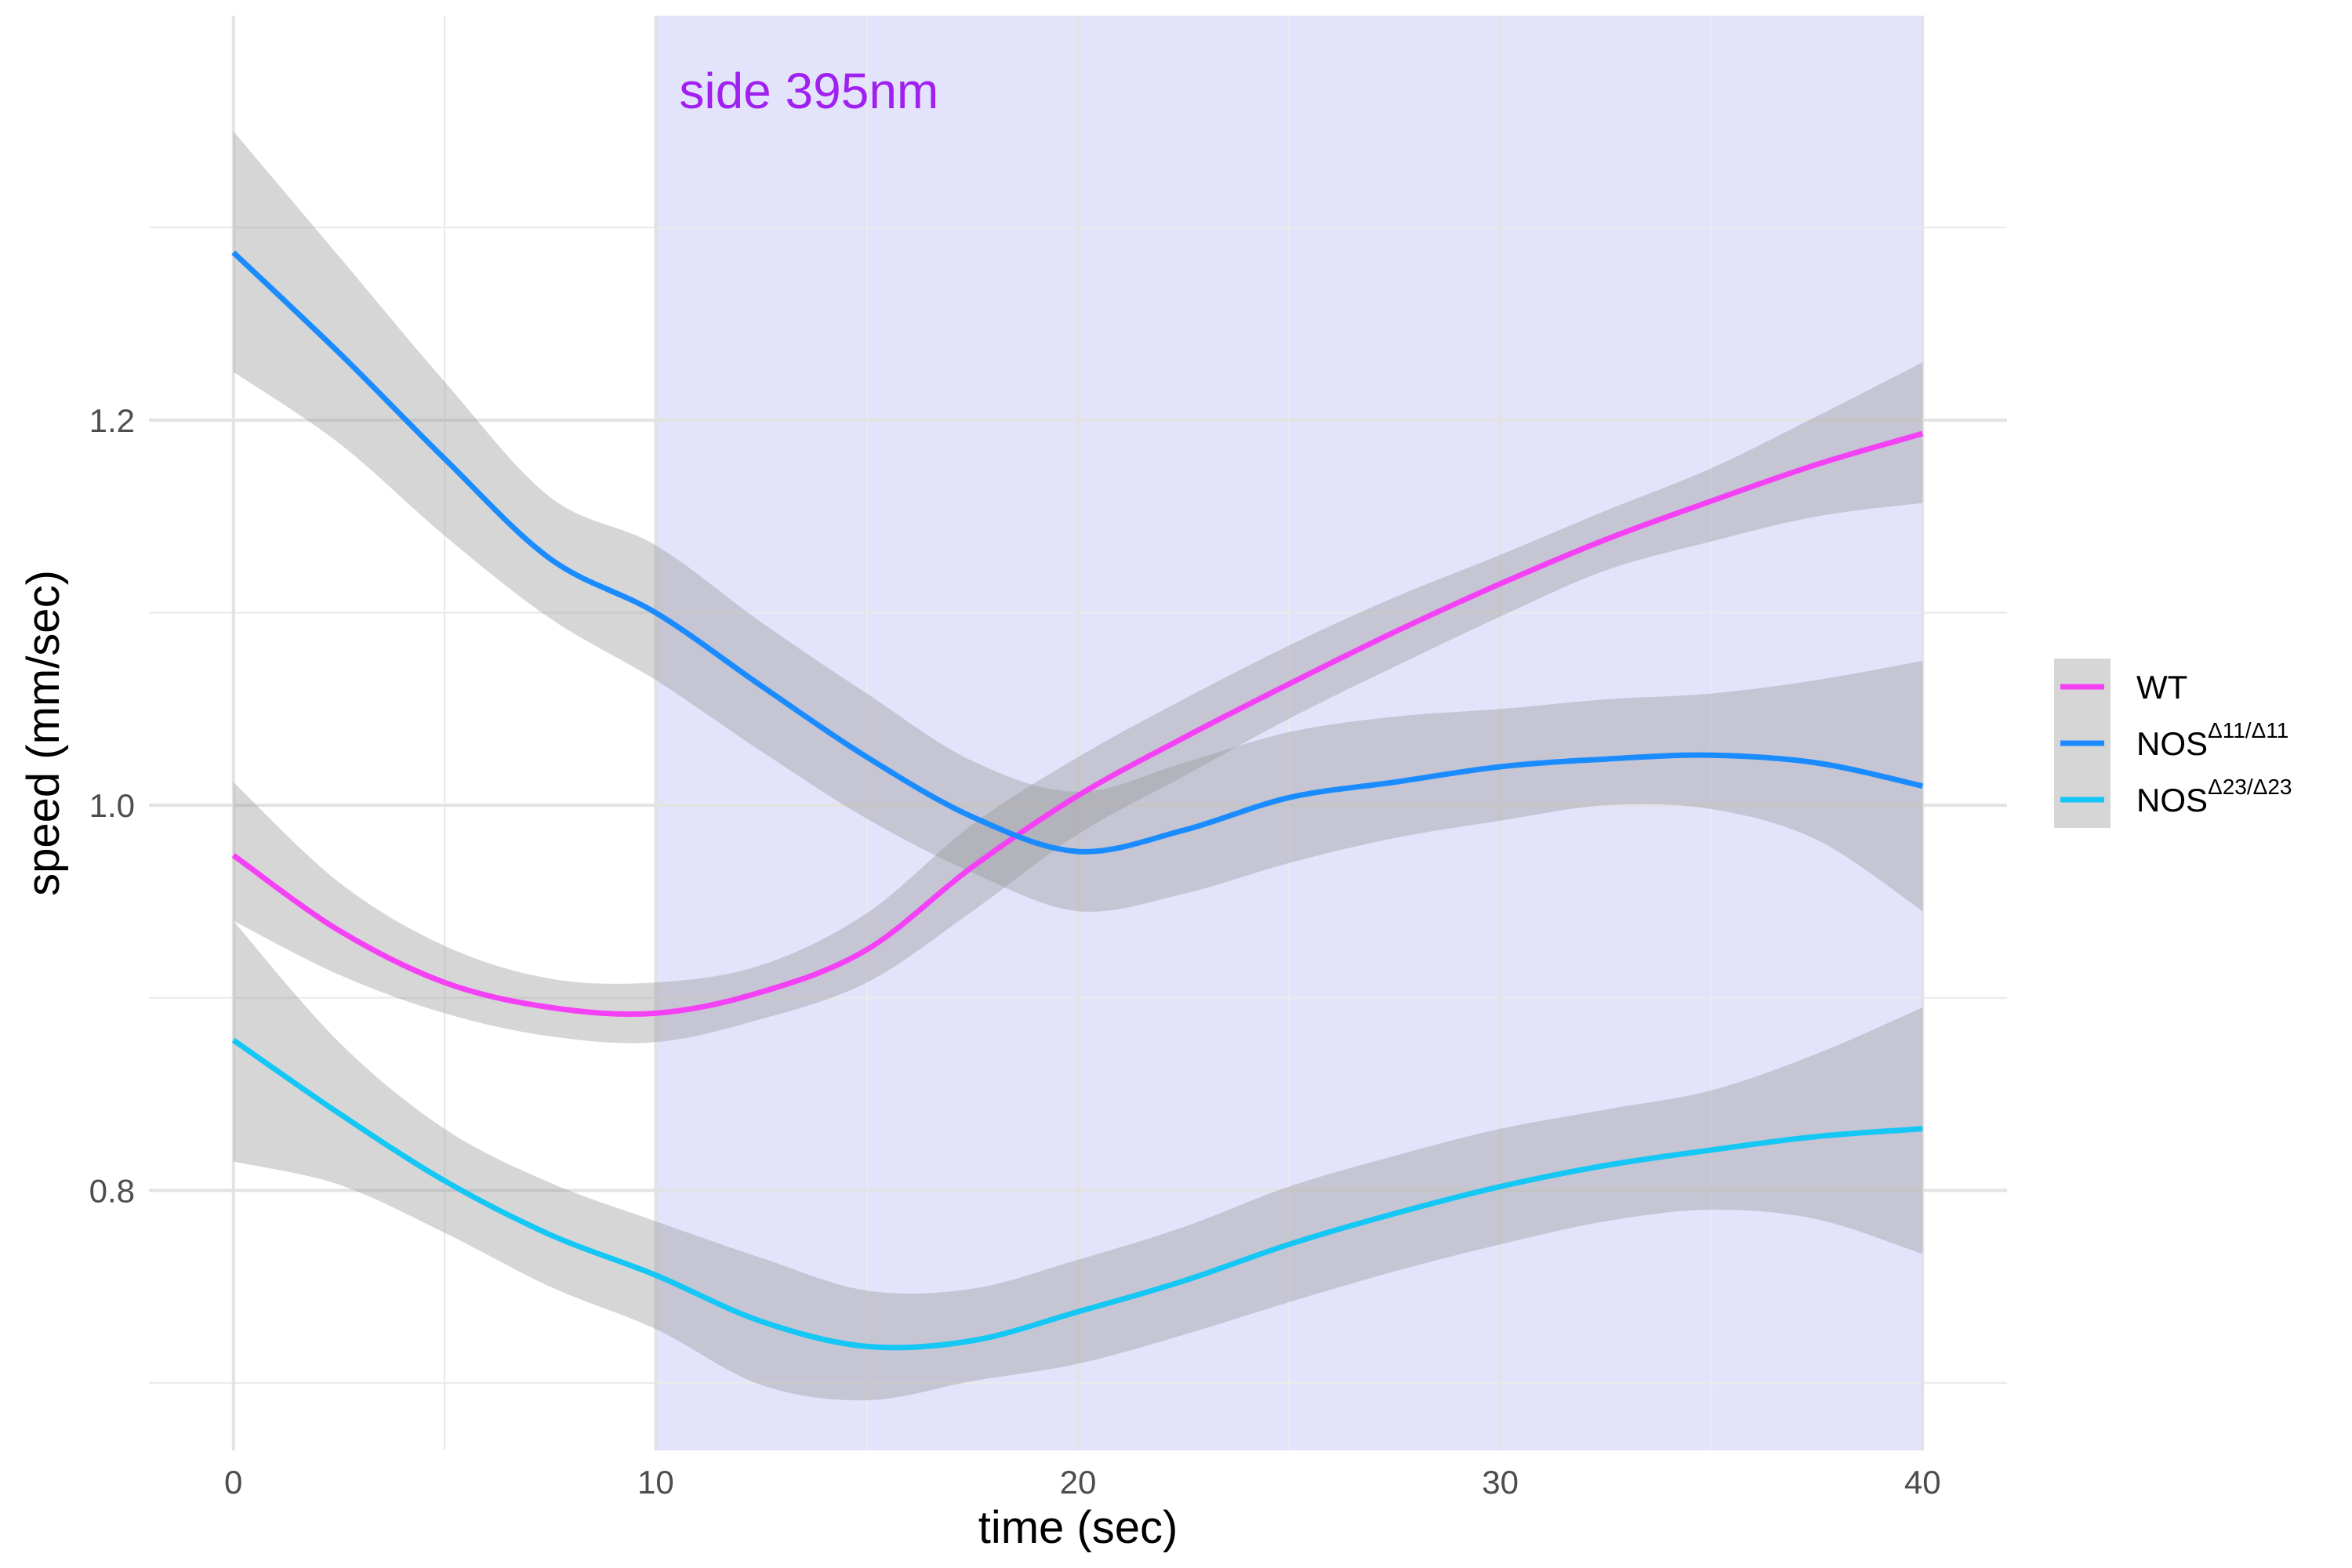  What do you see at coordinates (1078, 1482) in the screenshot?
I see `x-tick-label: 20` at bounding box center [1078, 1482].